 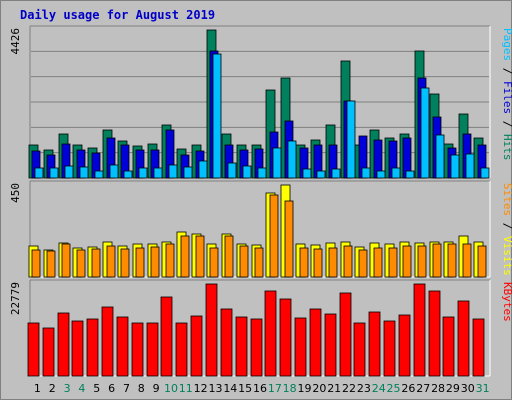 I want to click on series-legend-label: Sites / Visits, so click(x=506, y=229).